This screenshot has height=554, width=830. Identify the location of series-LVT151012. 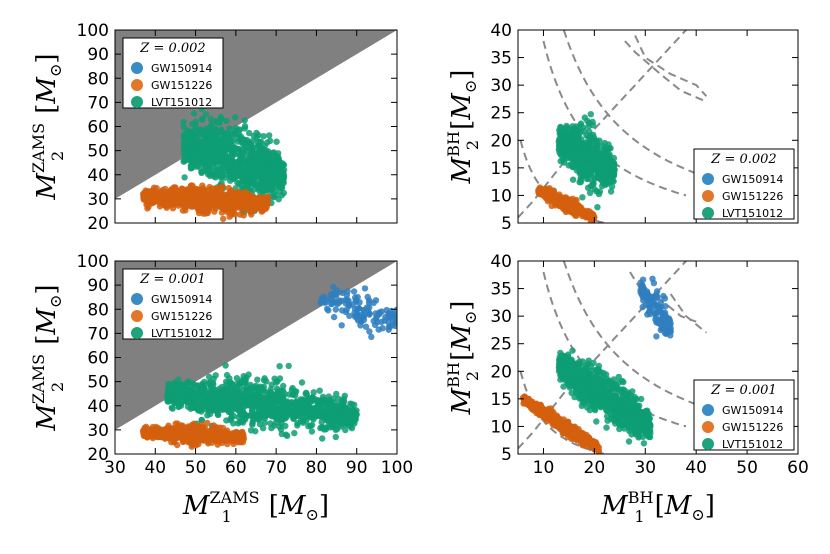
(604, 397).